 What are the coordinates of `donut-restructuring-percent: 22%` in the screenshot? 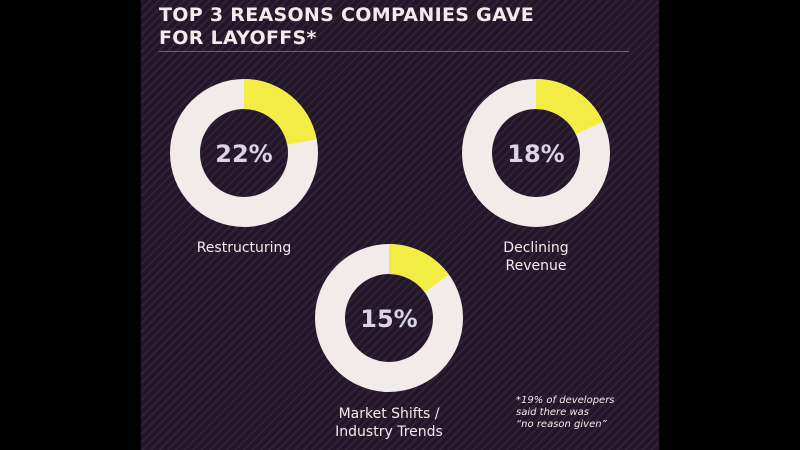 It's located at (243, 154).